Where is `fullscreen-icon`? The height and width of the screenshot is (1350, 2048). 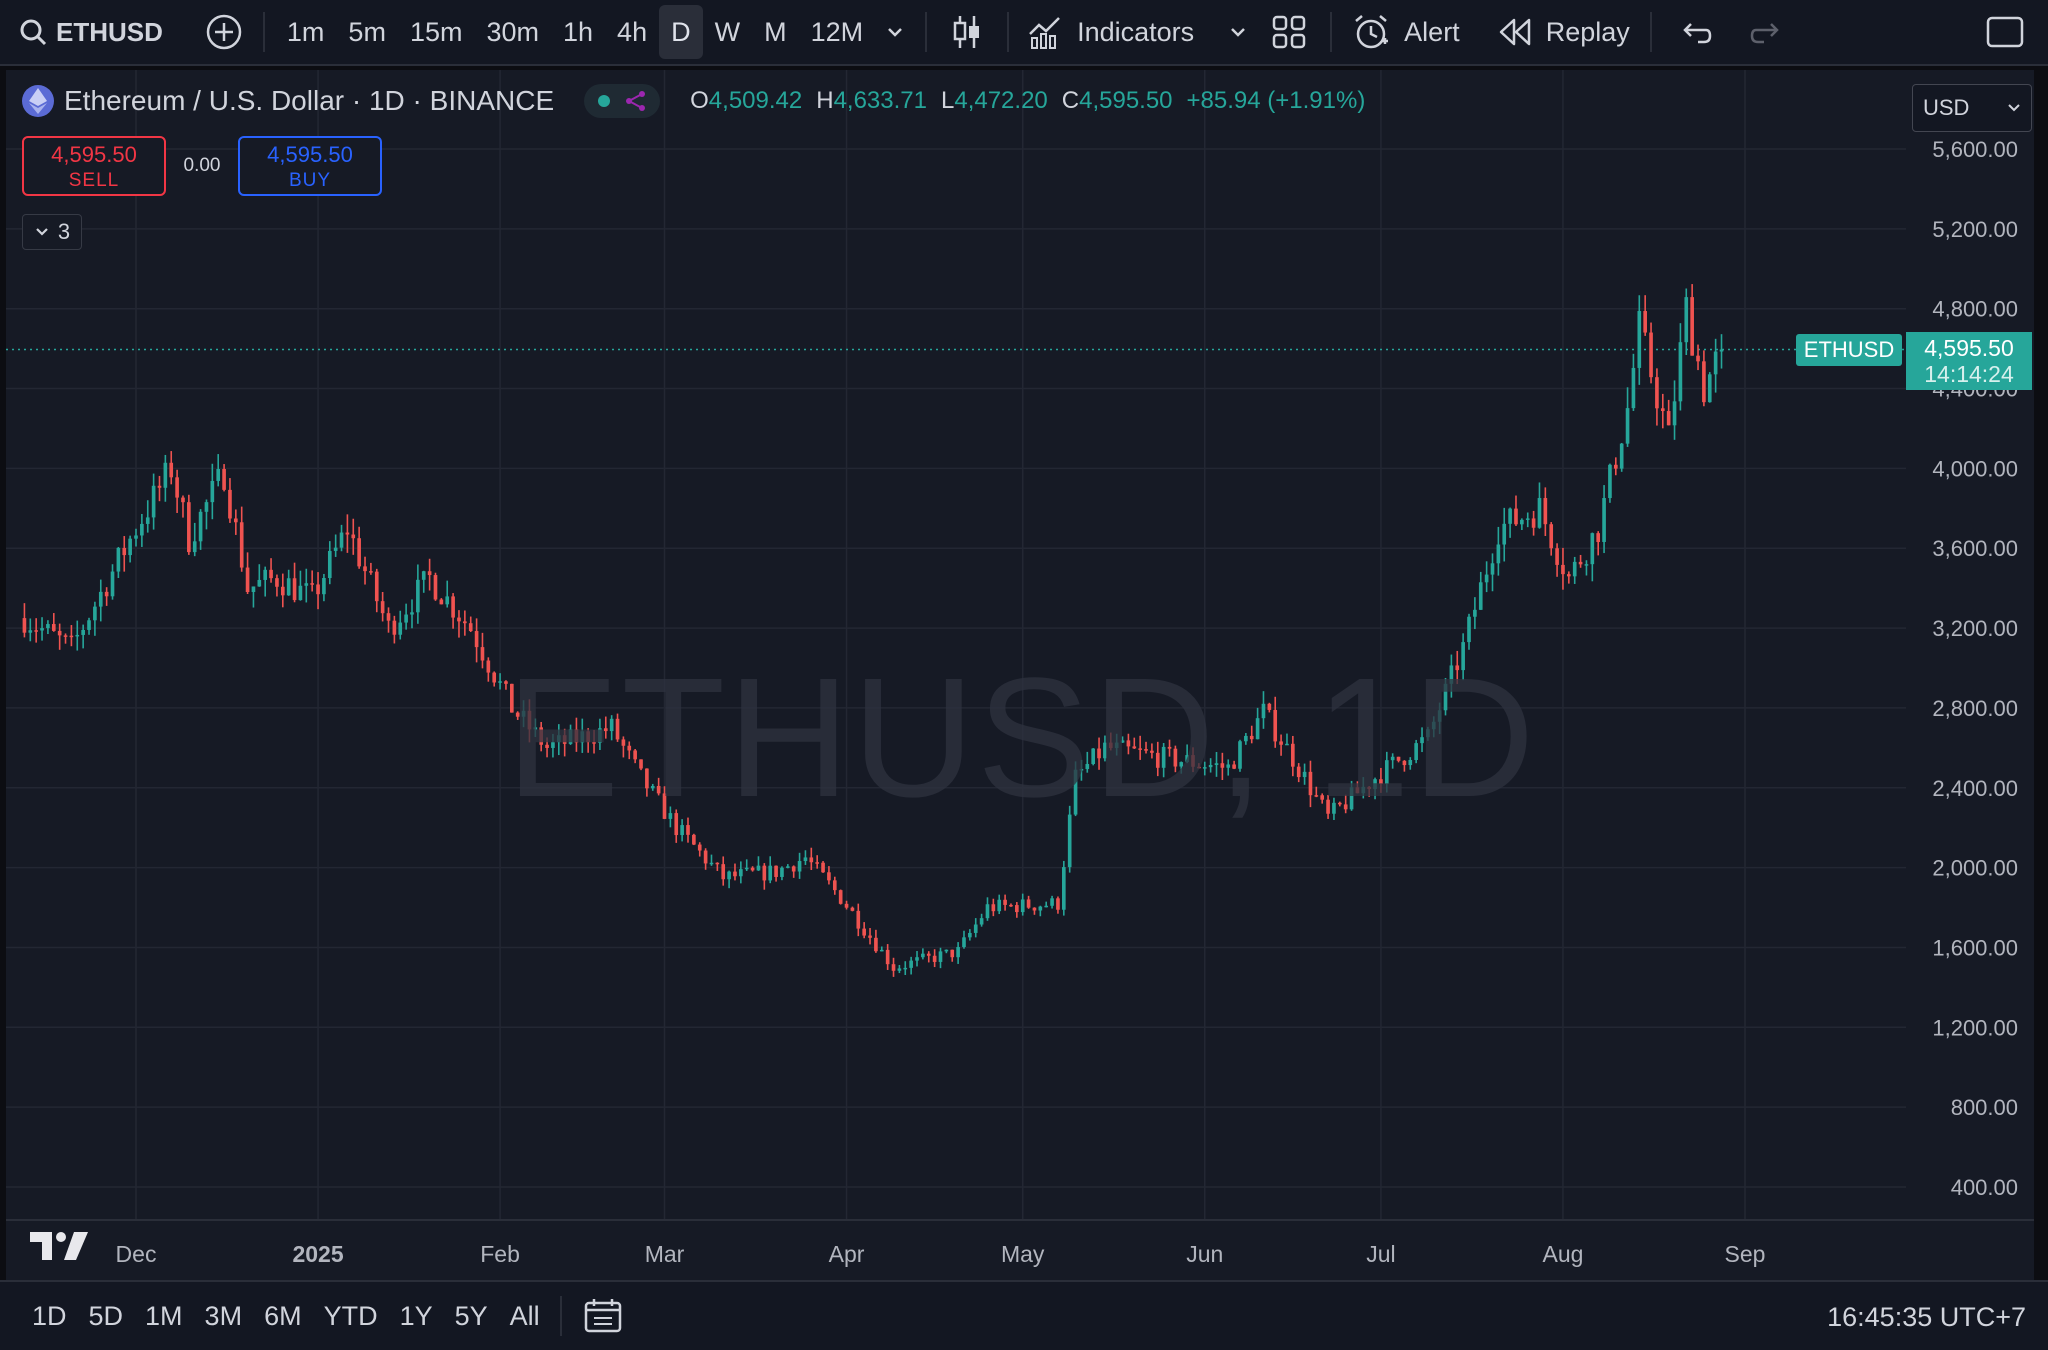
fullscreen-icon is located at coordinates (2005, 32).